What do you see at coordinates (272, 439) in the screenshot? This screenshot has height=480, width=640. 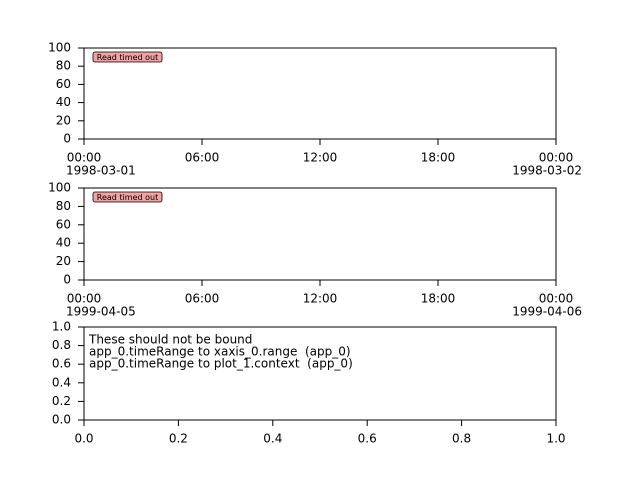 I see `x-tick-label: 0.4` at bounding box center [272, 439].